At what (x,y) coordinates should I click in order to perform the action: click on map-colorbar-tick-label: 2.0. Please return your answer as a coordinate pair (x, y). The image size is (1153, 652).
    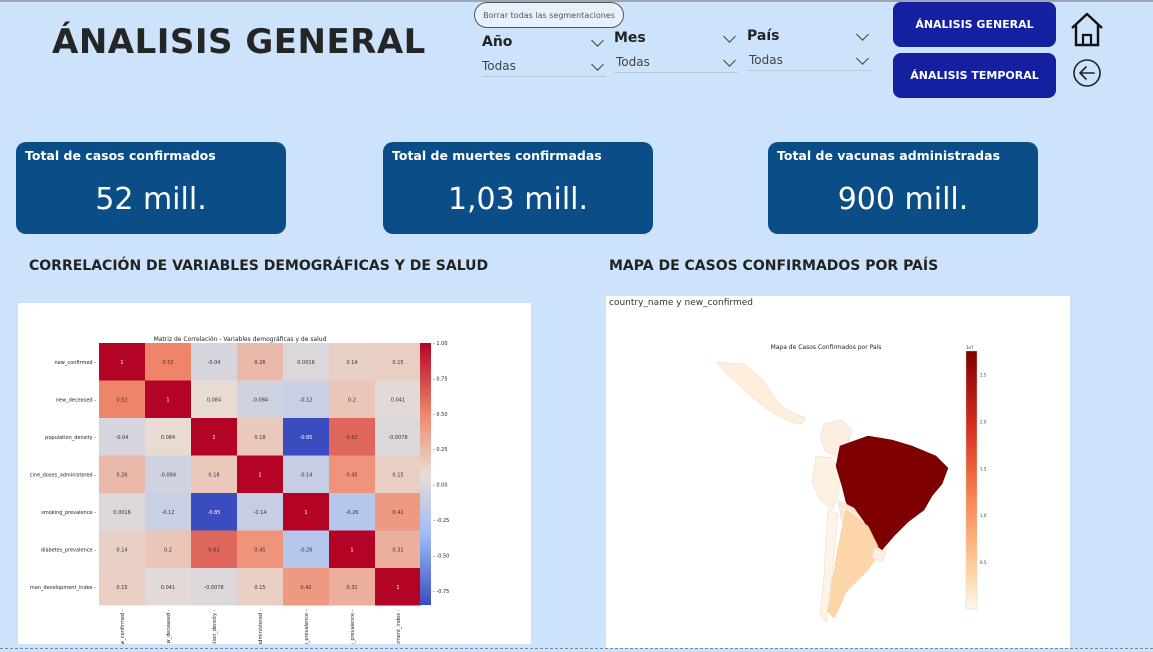
    Looking at the image, I should click on (983, 421).